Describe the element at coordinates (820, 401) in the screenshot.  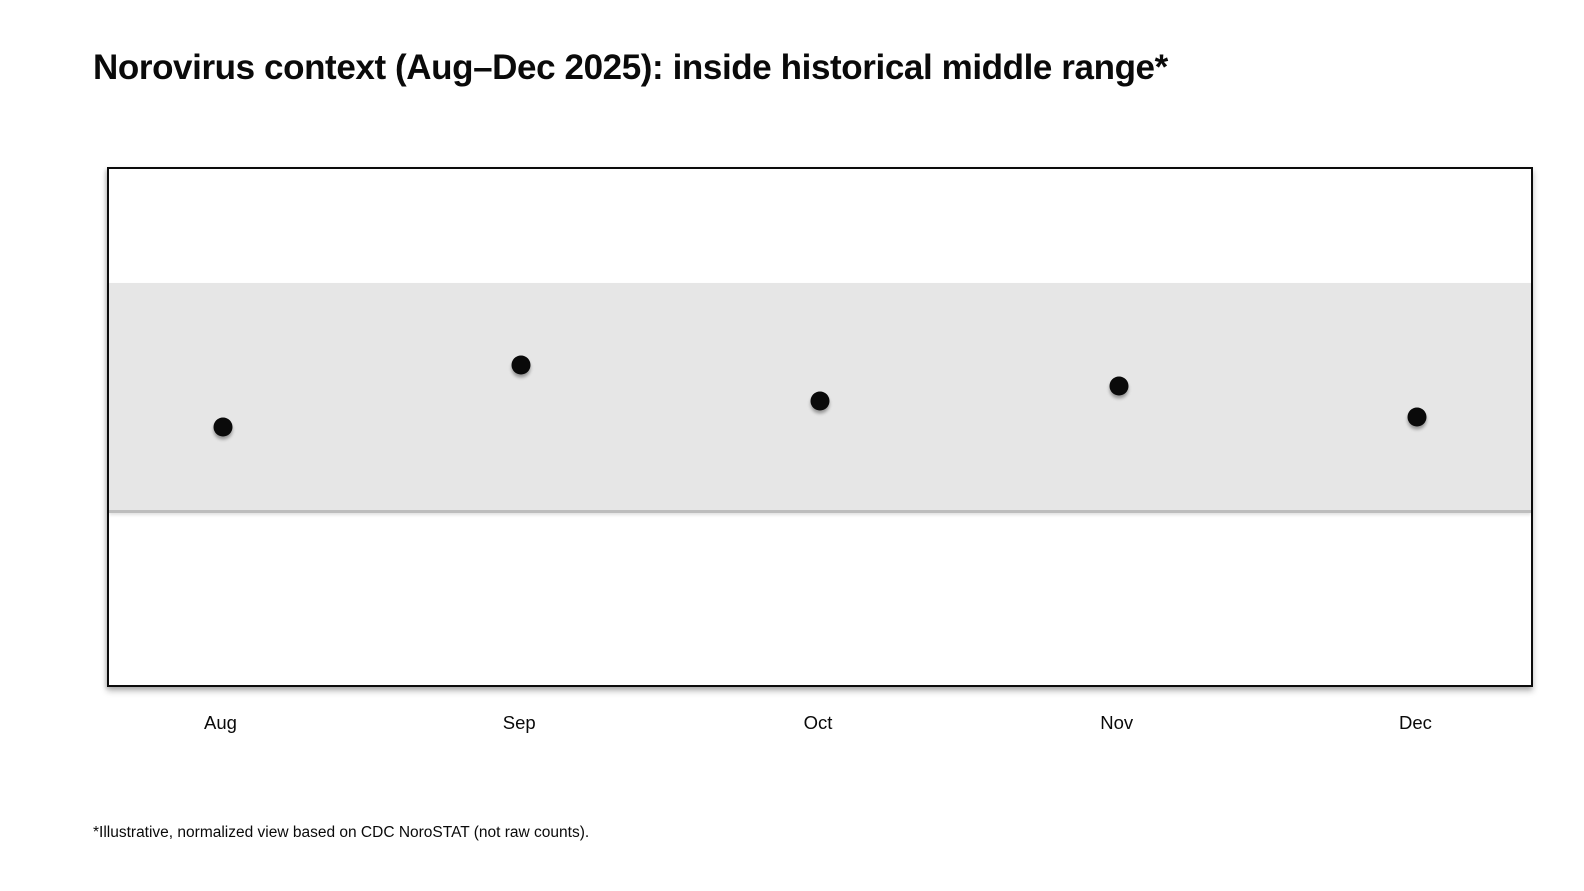
I see `data-point-oct` at that location.